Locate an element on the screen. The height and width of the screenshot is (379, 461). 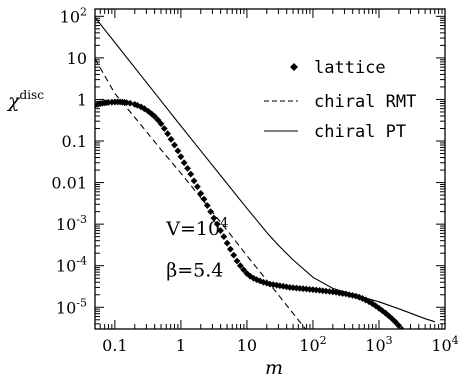
legend: lattice chiral RMT chiral PT is located at coordinates (340, 100).